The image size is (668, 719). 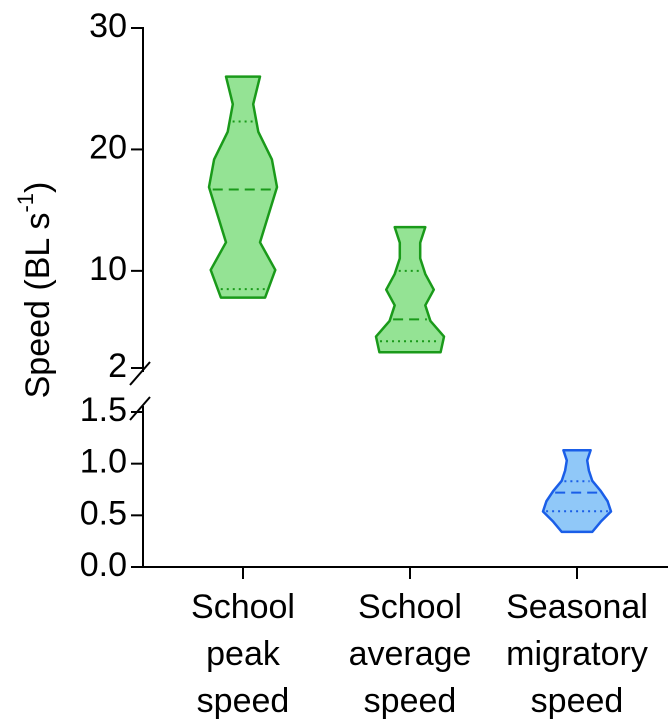 What do you see at coordinates (103, 565) in the screenshot?
I see `y-tick-label: 0.0` at bounding box center [103, 565].